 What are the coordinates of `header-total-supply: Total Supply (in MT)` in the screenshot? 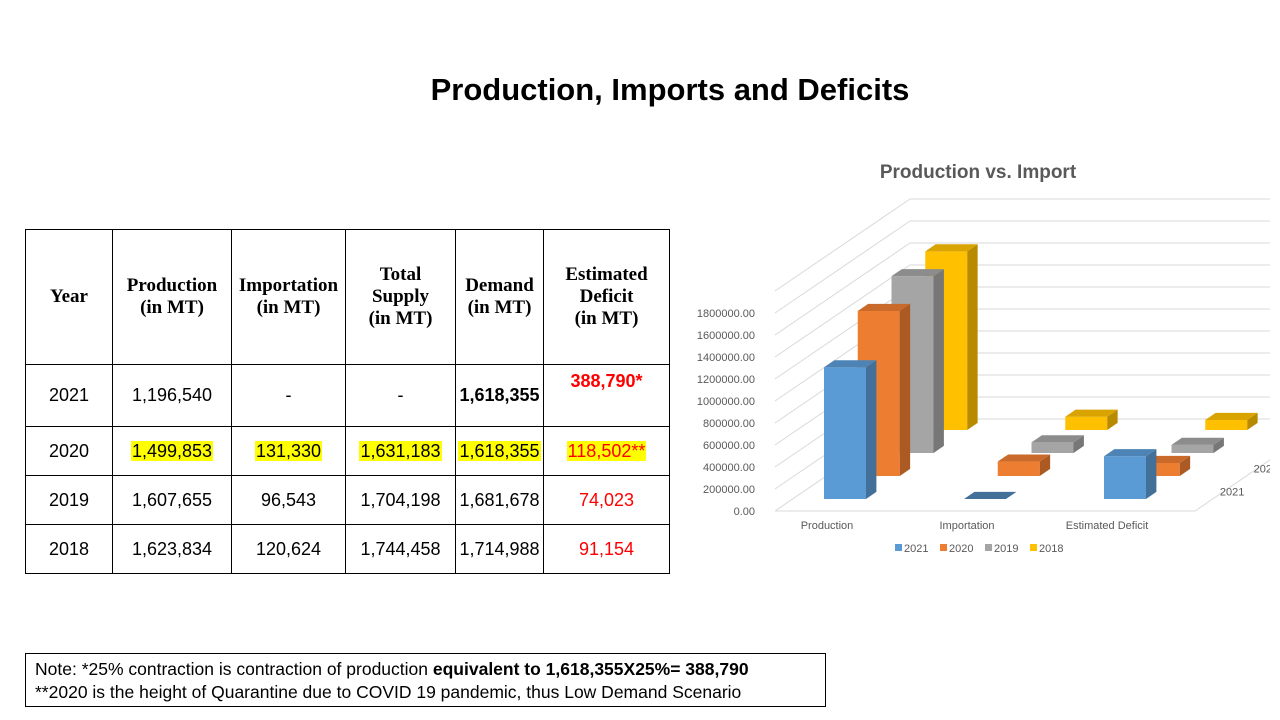 It's located at (400, 297).